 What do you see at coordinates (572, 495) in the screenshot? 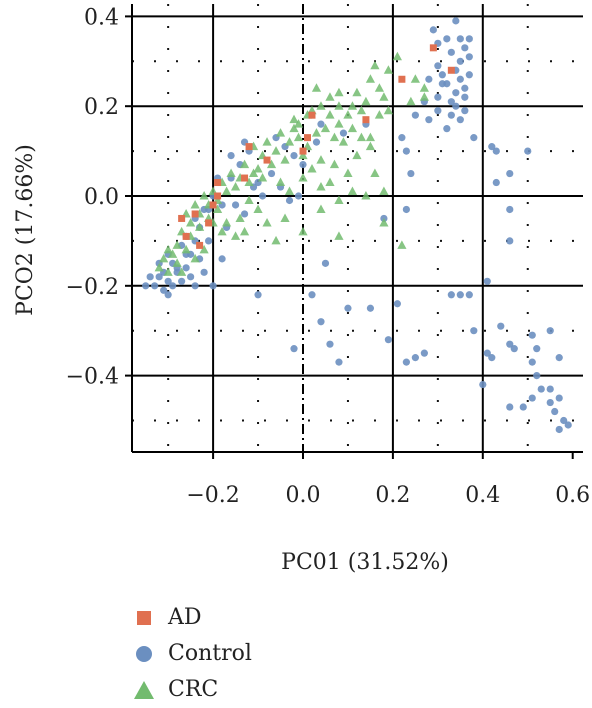
I see `x-tick-label: 0.6` at bounding box center [572, 495].